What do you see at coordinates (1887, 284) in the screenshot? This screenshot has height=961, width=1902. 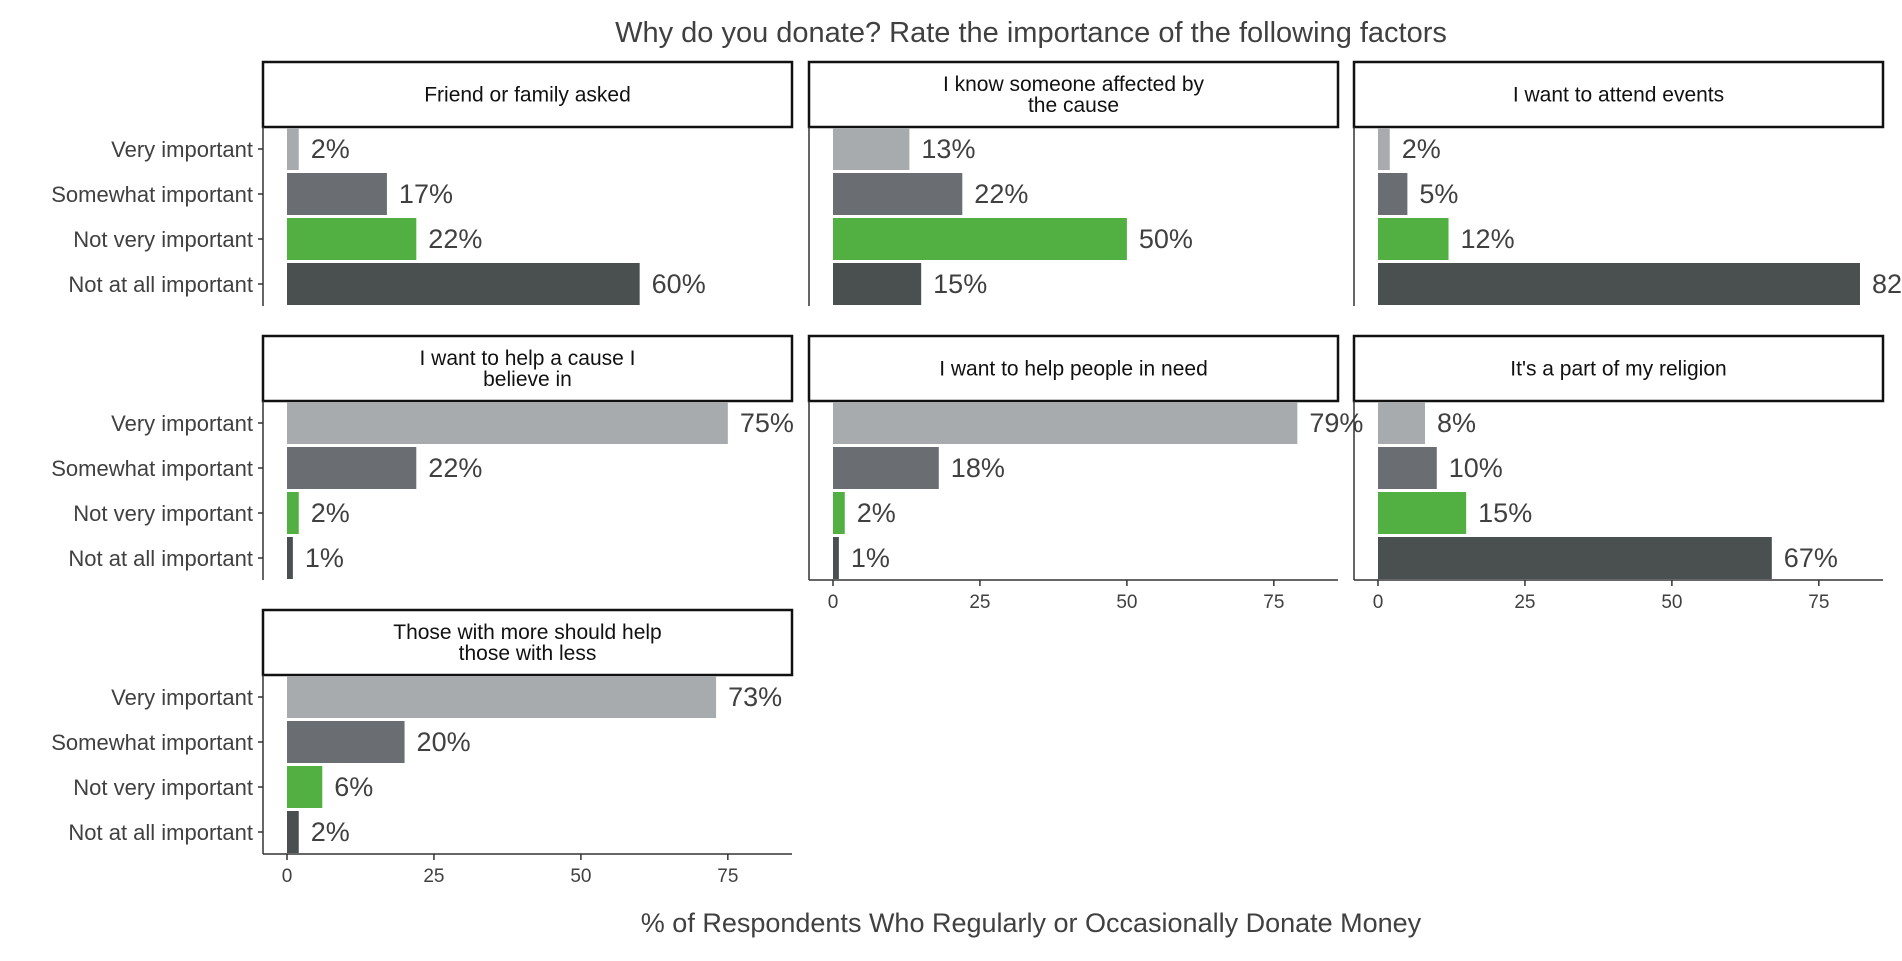 I see `data-label: 82%` at bounding box center [1887, 284].